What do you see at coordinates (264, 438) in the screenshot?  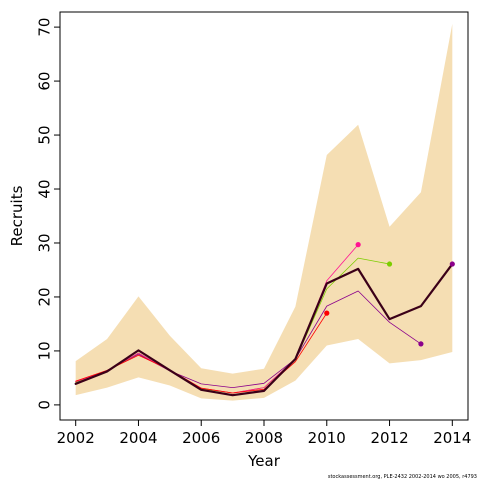 I see `x-tick-label: 2008` at bounding box center [264, 438].